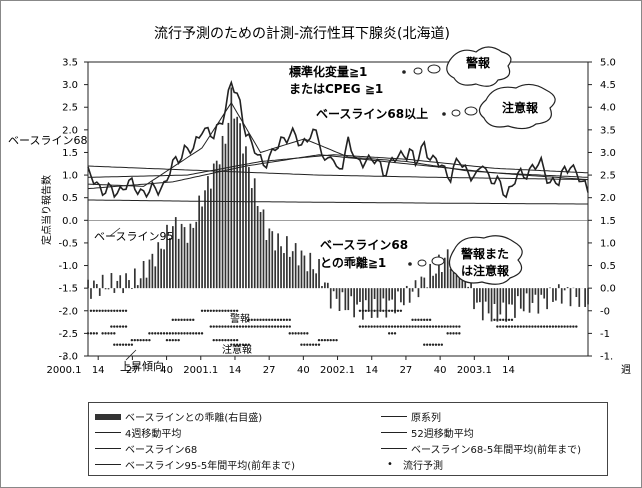  I want to click on annotation-warning: 警報, so click(240, 318).